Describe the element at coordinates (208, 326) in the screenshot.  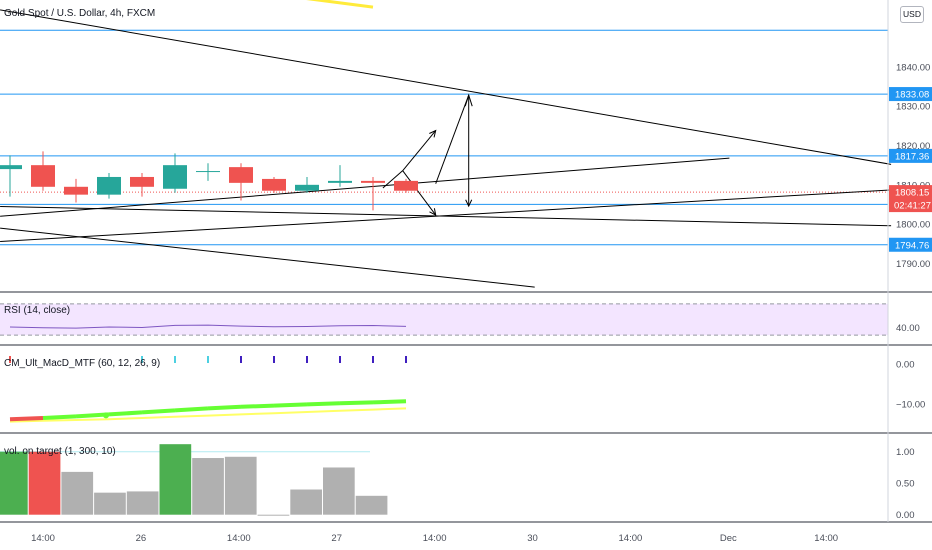
I see `rsi-line` at that location.